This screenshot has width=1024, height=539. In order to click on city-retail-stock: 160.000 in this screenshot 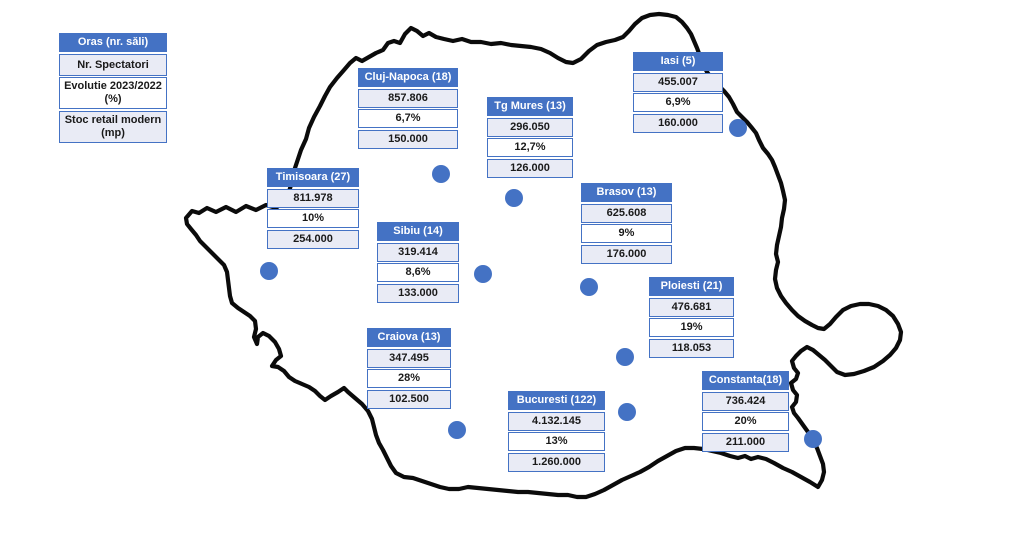, I will do `click(678, 123)`.